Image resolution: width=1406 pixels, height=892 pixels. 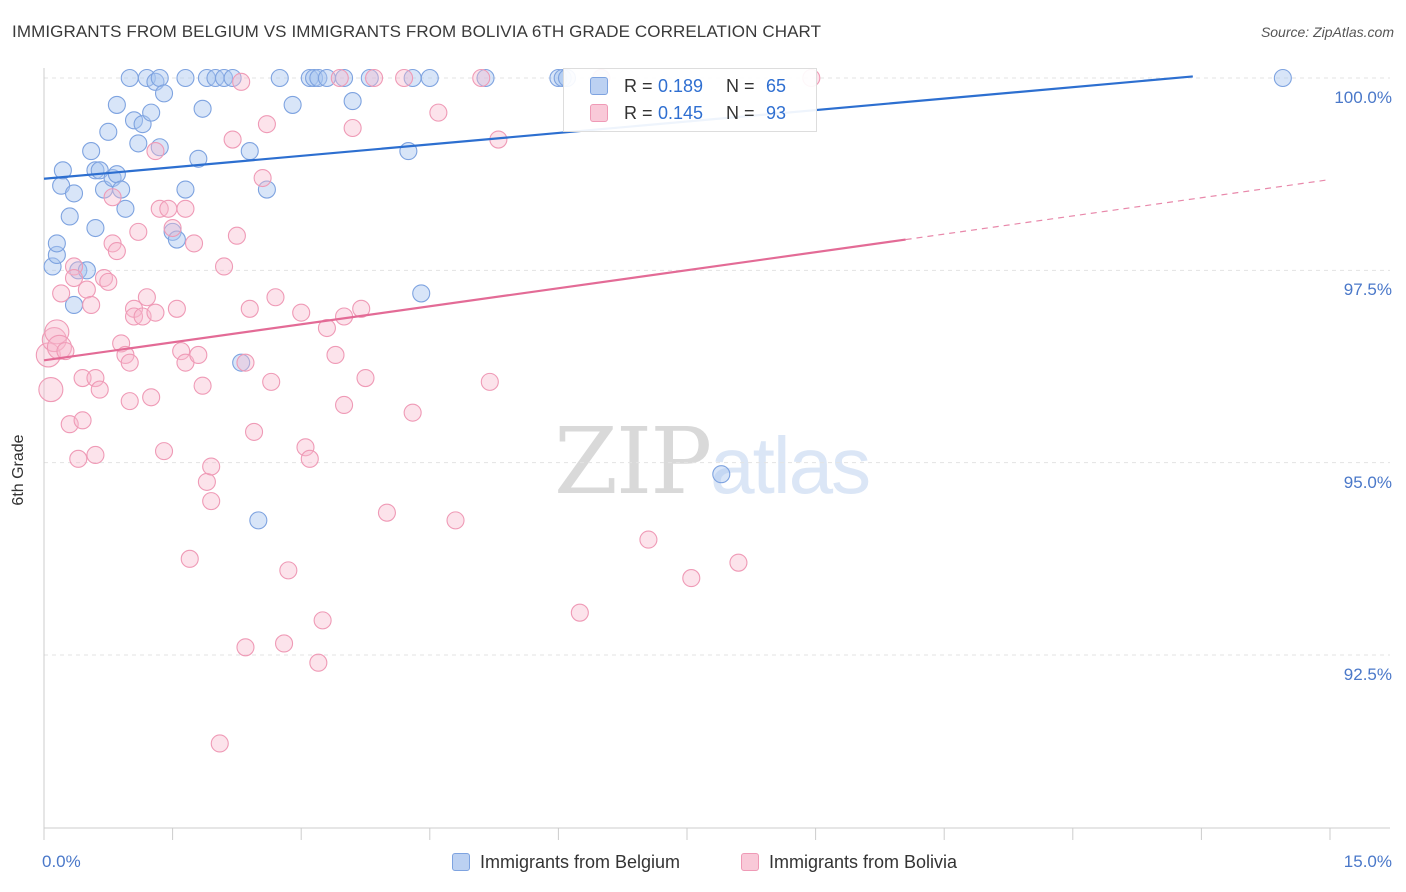 I want to click on watermark-atlas: atlas, so click(x=790, y=465).